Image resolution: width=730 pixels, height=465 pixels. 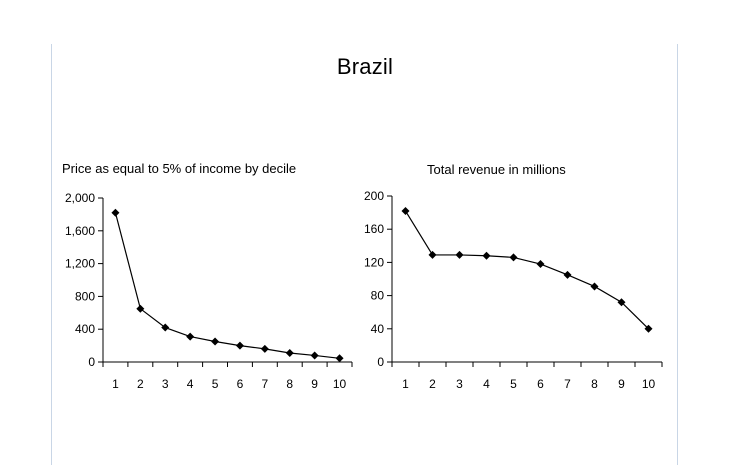 I want to click on y-tick-label: 40, so click(x=378, y=329).